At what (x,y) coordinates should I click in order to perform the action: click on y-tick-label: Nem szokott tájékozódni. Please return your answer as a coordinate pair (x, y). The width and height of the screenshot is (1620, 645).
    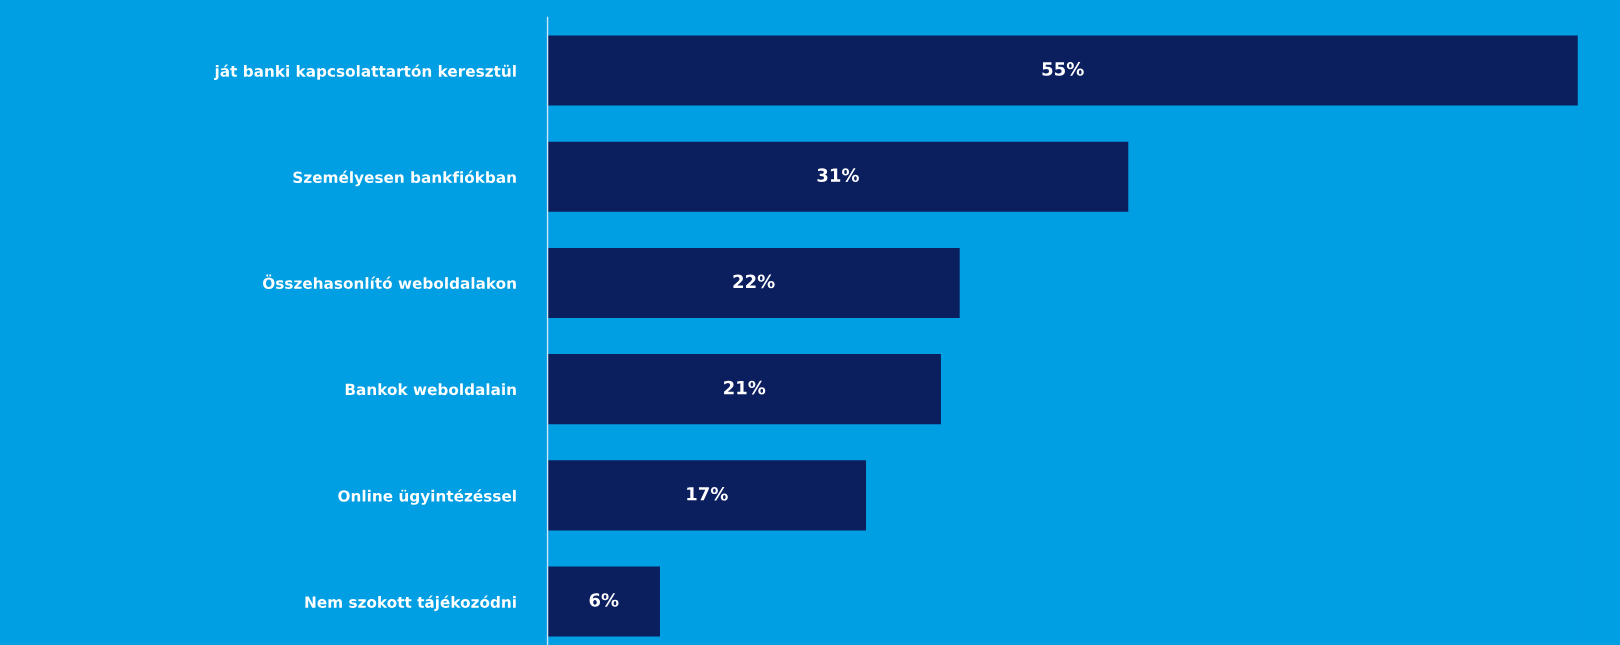
    Looking at the image, I should click on (410, 603).